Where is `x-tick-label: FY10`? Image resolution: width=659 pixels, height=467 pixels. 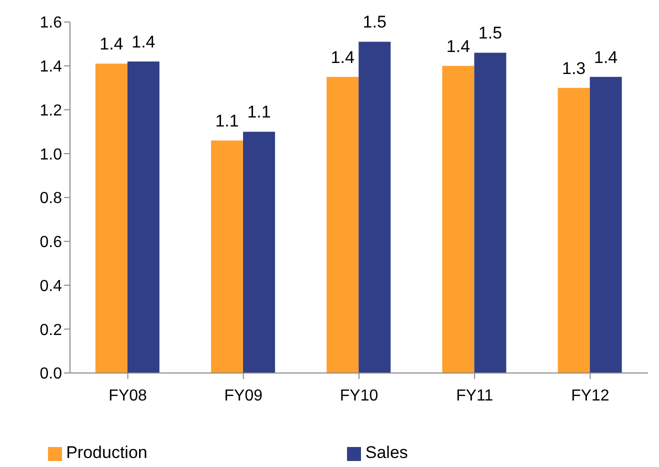 x-tick-label: FY10 is located at coordinates (359, 395).